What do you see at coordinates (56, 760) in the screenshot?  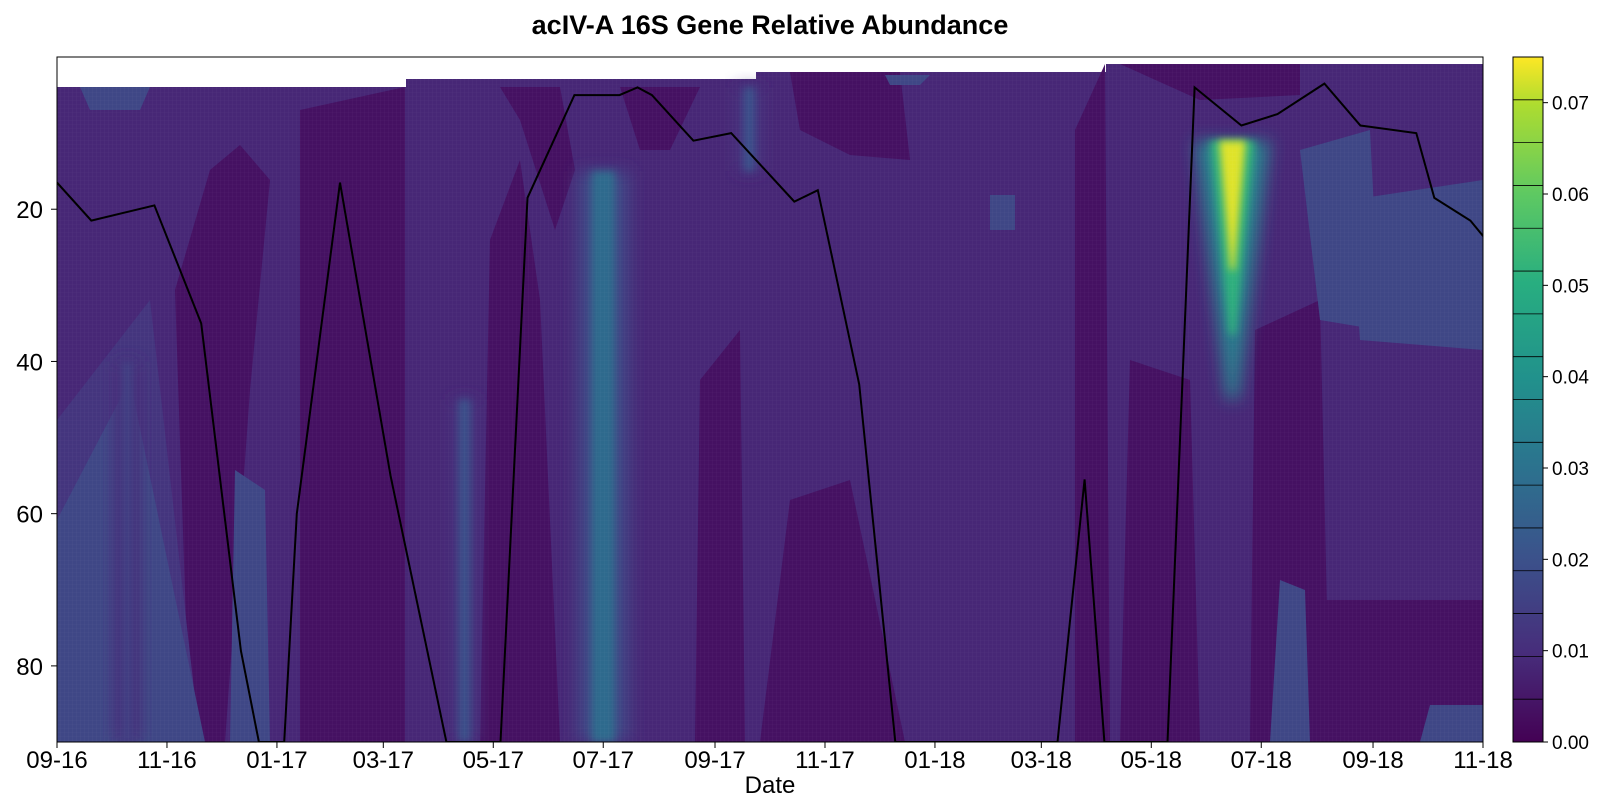 I see `x-tick-label-0: 09-16` at bounding box center [56, 760].